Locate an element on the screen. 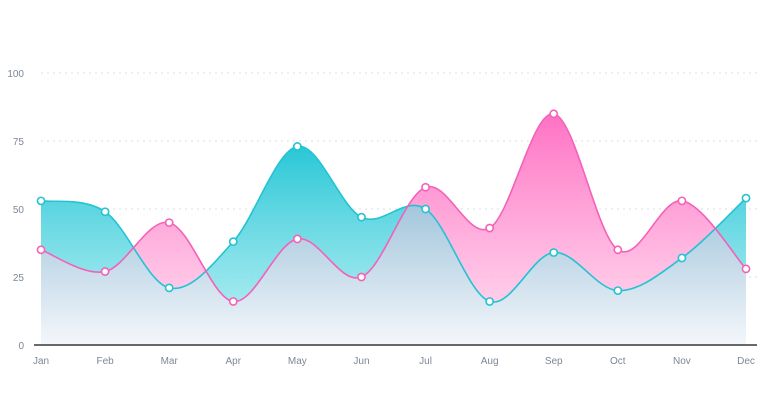  x-tick-label: Oct is located at coordinates (618, 361).